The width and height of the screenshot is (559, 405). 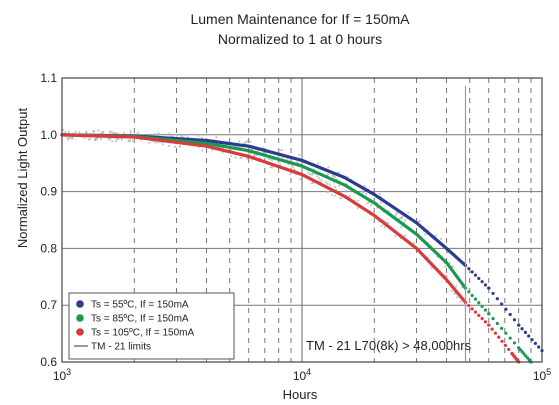 I want to click on y-axis-label: Normalized Light Output, so click(x=22, y=178).